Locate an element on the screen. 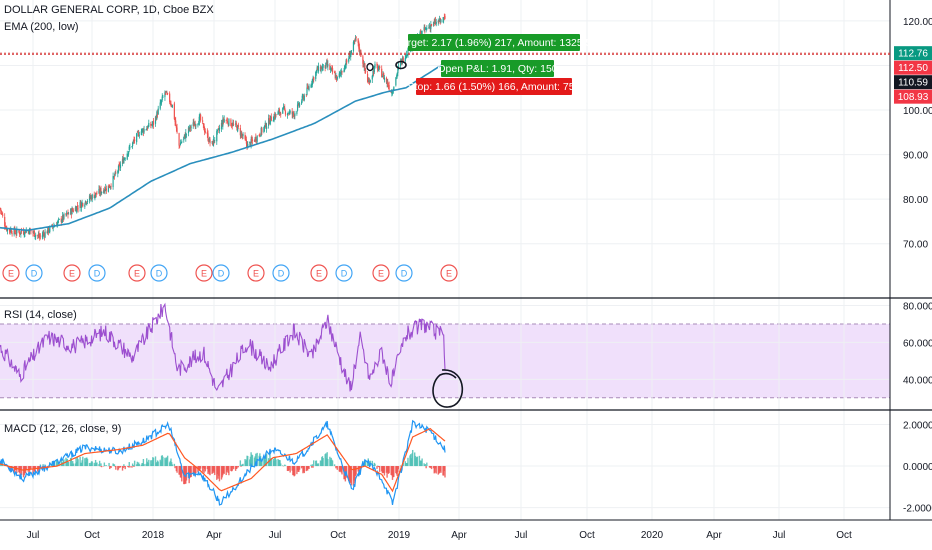 The width and height of the screenshot is (932, 550). price-tag is located at coordinates (913, 96).